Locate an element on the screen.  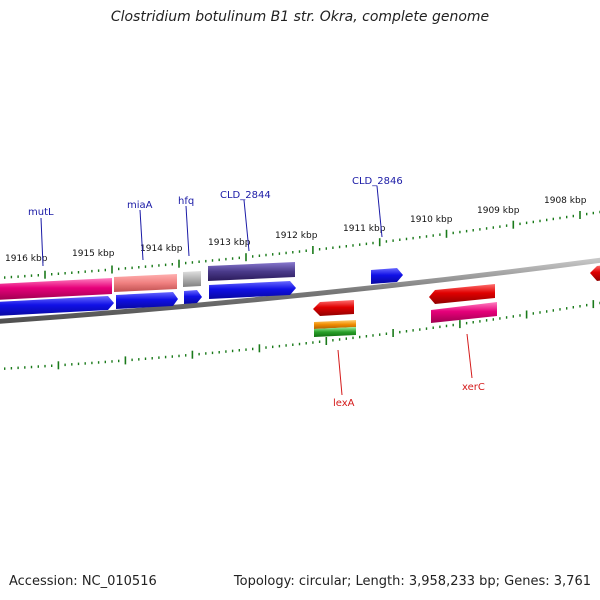
gene-label-xerc: xerC is located at coordinates (473, 387).